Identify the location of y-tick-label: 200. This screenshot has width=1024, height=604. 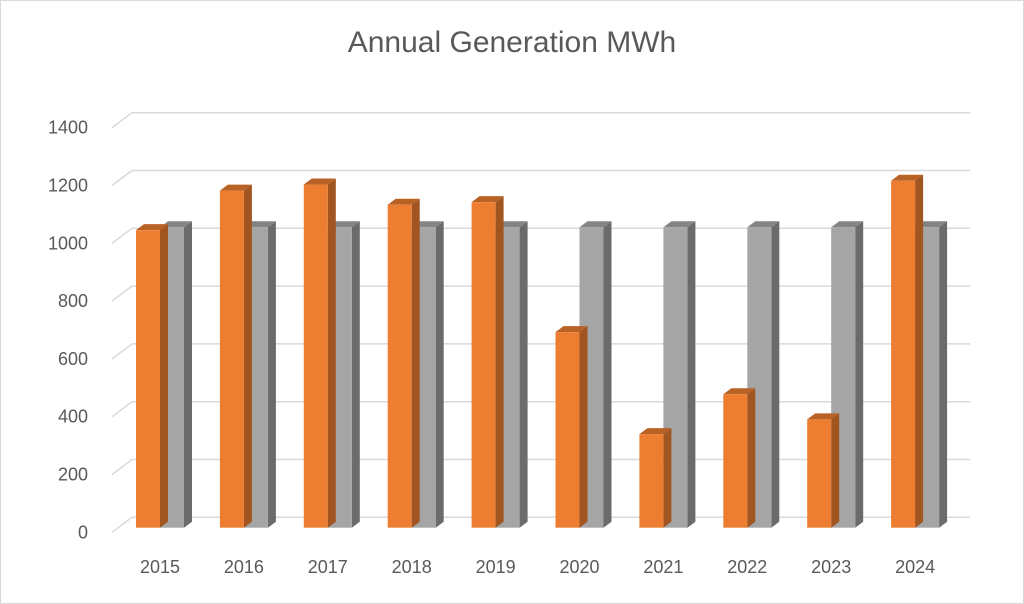
(73, 475).